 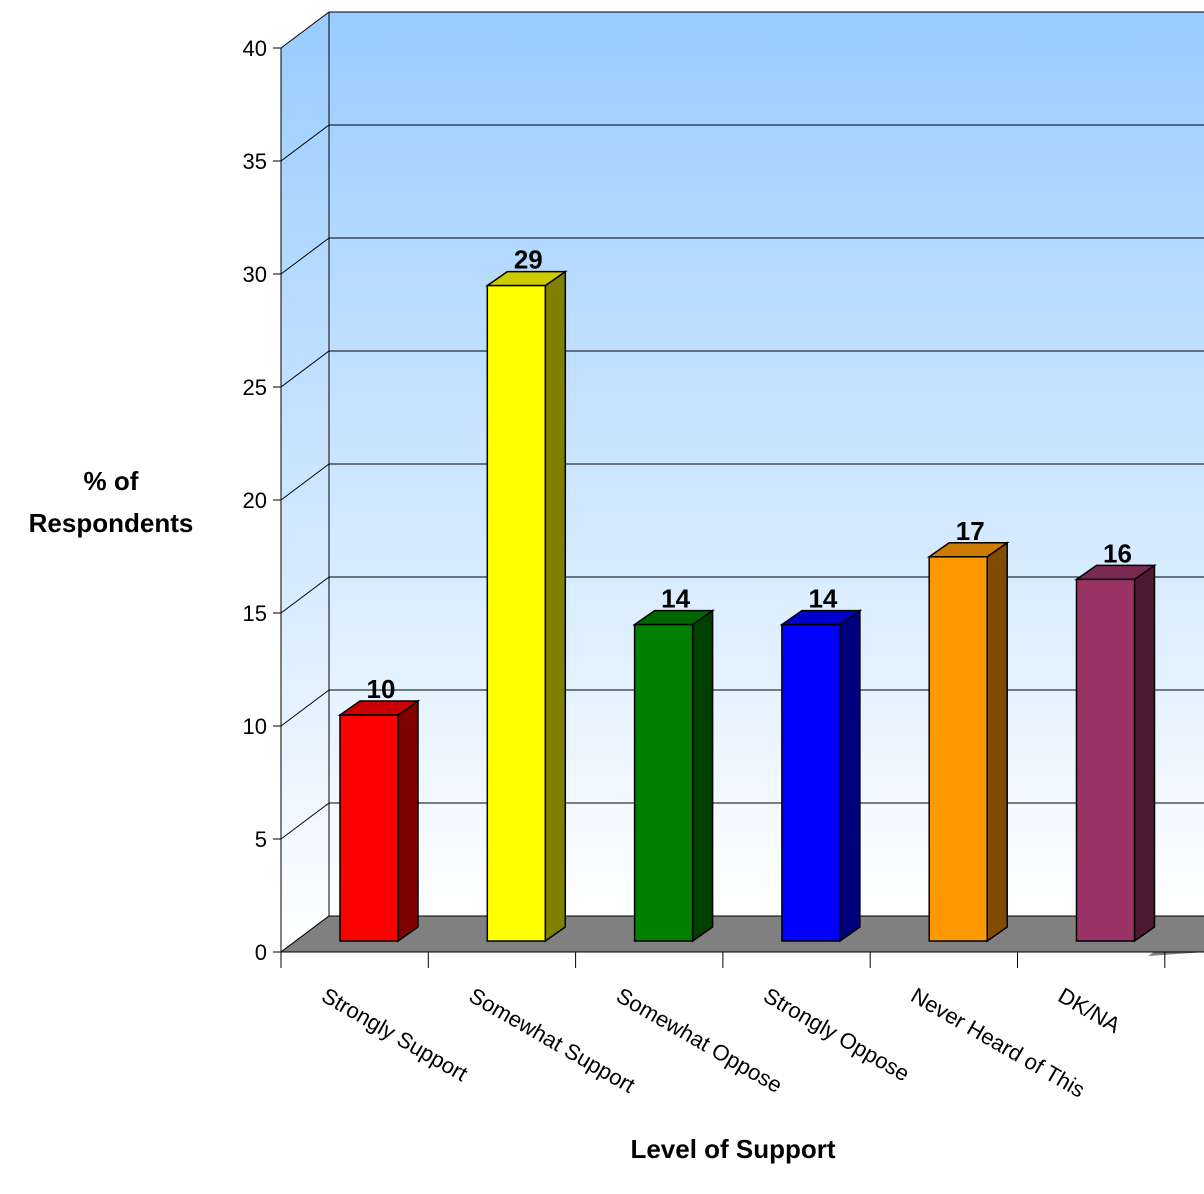 What do you see at coordinates (836, 1035) in the screenshot?
I see `category-label: Strongly Oppose` at bounding box center [836, 1035].